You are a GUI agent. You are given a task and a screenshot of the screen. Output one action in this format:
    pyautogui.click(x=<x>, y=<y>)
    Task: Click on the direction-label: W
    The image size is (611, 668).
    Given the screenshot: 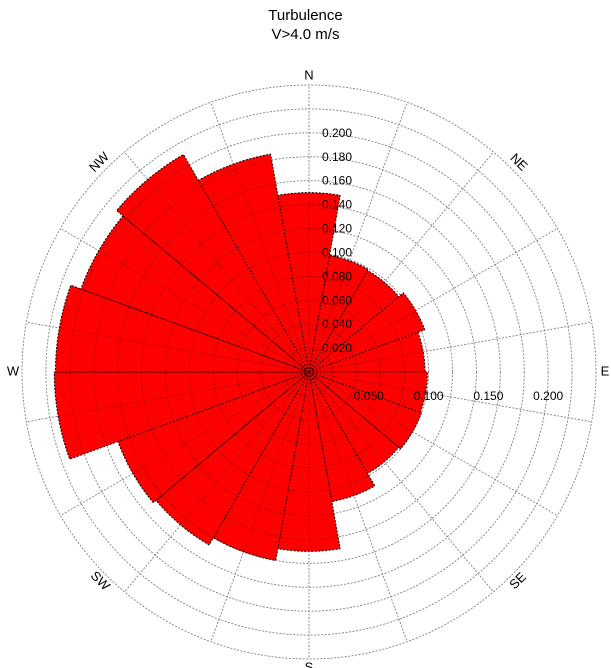 What is the action you would take?
    pyautogui.click(x=13, y=370)
    